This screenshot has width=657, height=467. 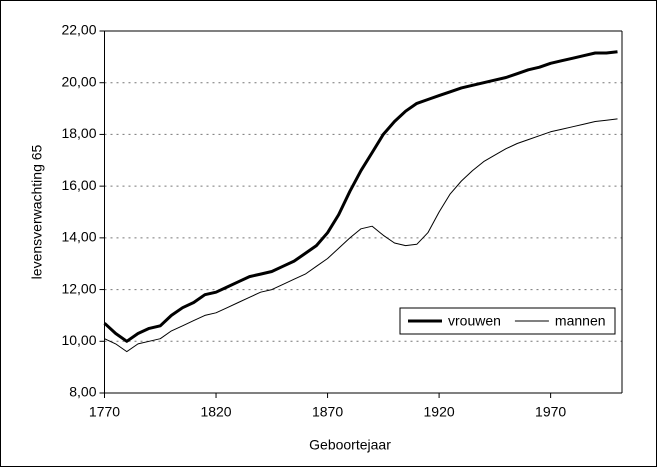 What do you see at coordinates (215, 412) in the screenshot?
I see `x-tick-label: 1820` at bounding box center [215, 412].